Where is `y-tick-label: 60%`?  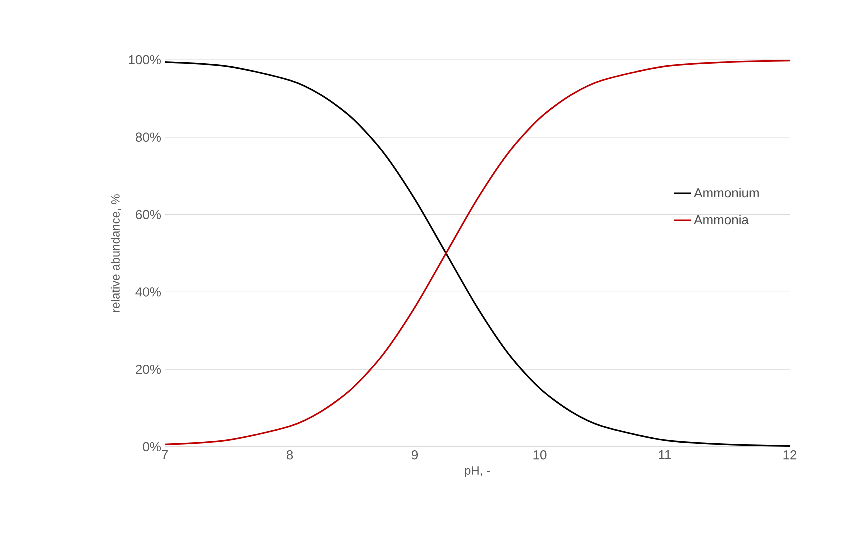 y-tick-label: 60% is located at coordinates (149, 215).